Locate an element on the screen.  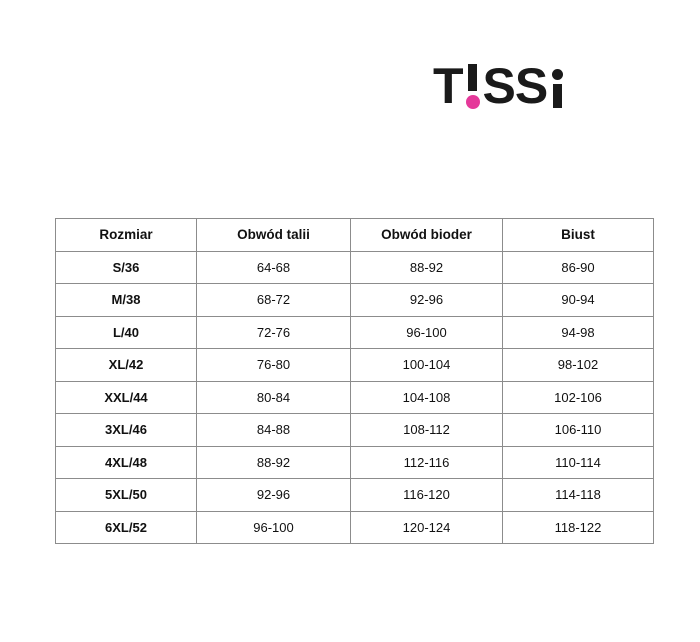
table-header-row: Rozmiar Obwód talii Obwód bioder Biust is located at coordinates (354, 235).